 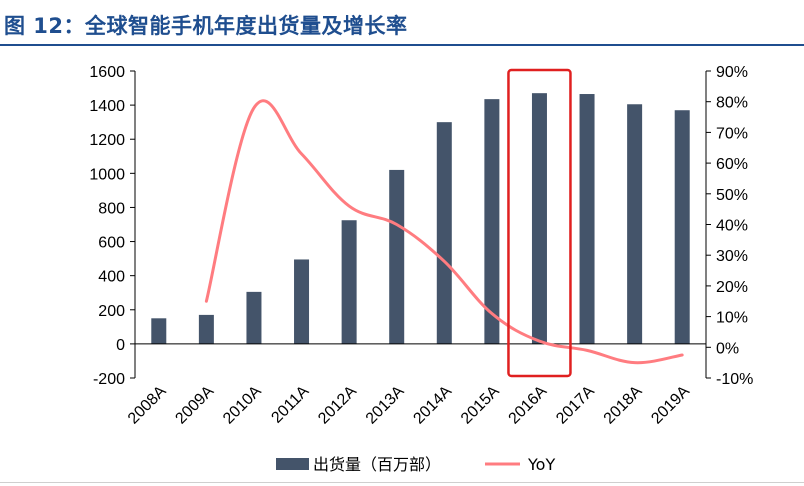 What do you see at coordinates (107, 106) in the screenshot?
I see `left-tick-label: 1400` at bounding box center [107, 106].